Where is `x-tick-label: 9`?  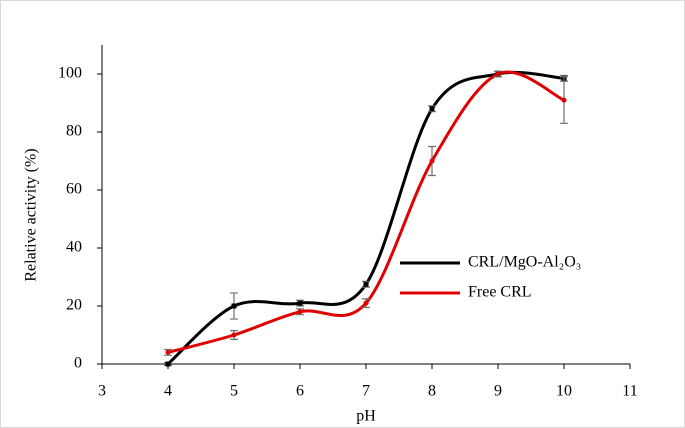
x-tick-label: 9 is located at coordinates (498, 391).